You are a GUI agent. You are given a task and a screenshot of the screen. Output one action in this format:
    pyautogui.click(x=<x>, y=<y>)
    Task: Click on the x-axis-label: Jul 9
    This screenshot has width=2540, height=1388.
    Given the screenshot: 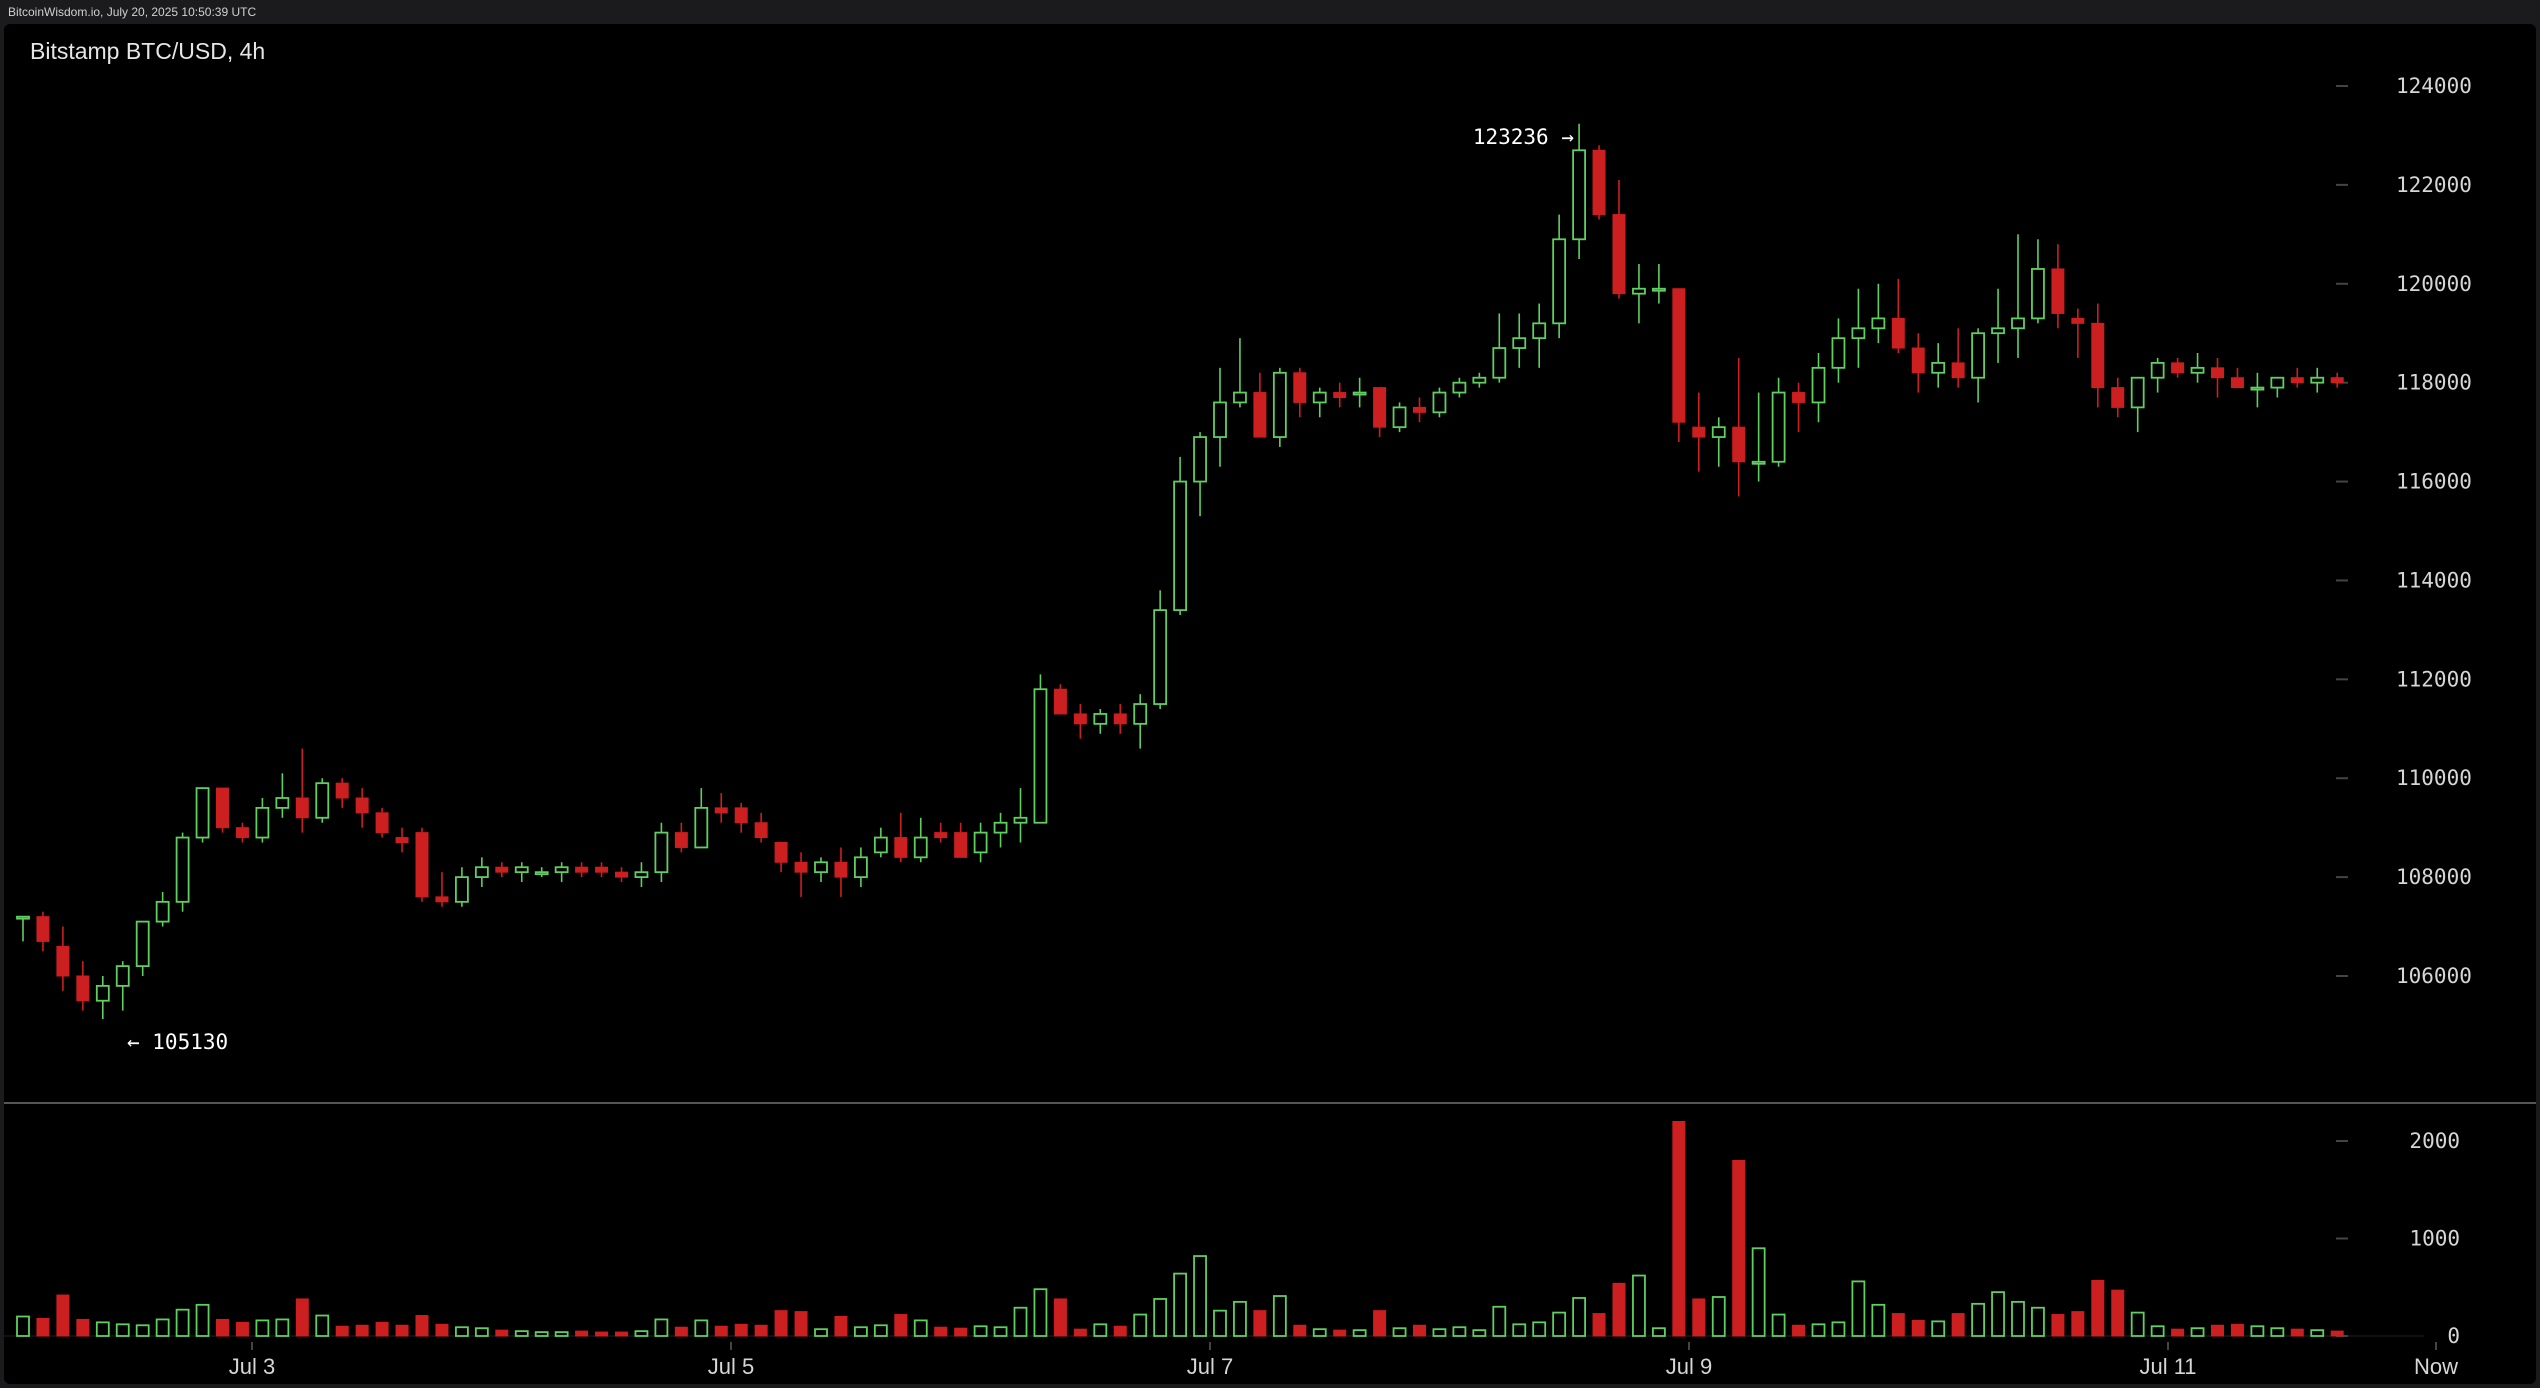 What is the action you would take?
    pyautogui.click(x=1689, y=1366)
    